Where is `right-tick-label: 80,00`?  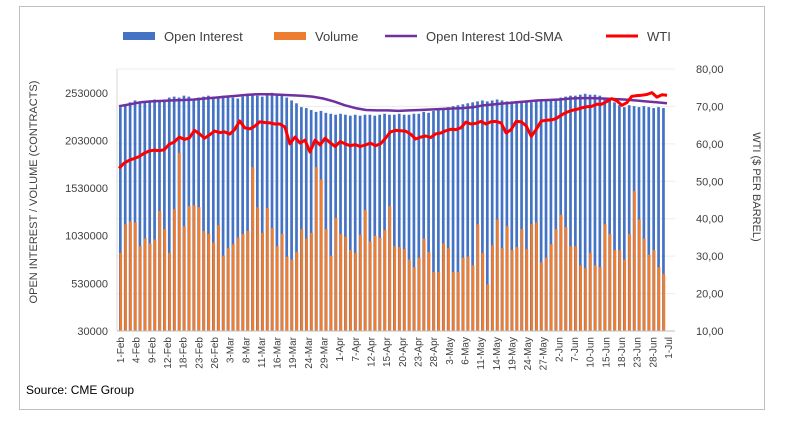
right-tick-label: 80,00 is located at coordinates (710, 70).